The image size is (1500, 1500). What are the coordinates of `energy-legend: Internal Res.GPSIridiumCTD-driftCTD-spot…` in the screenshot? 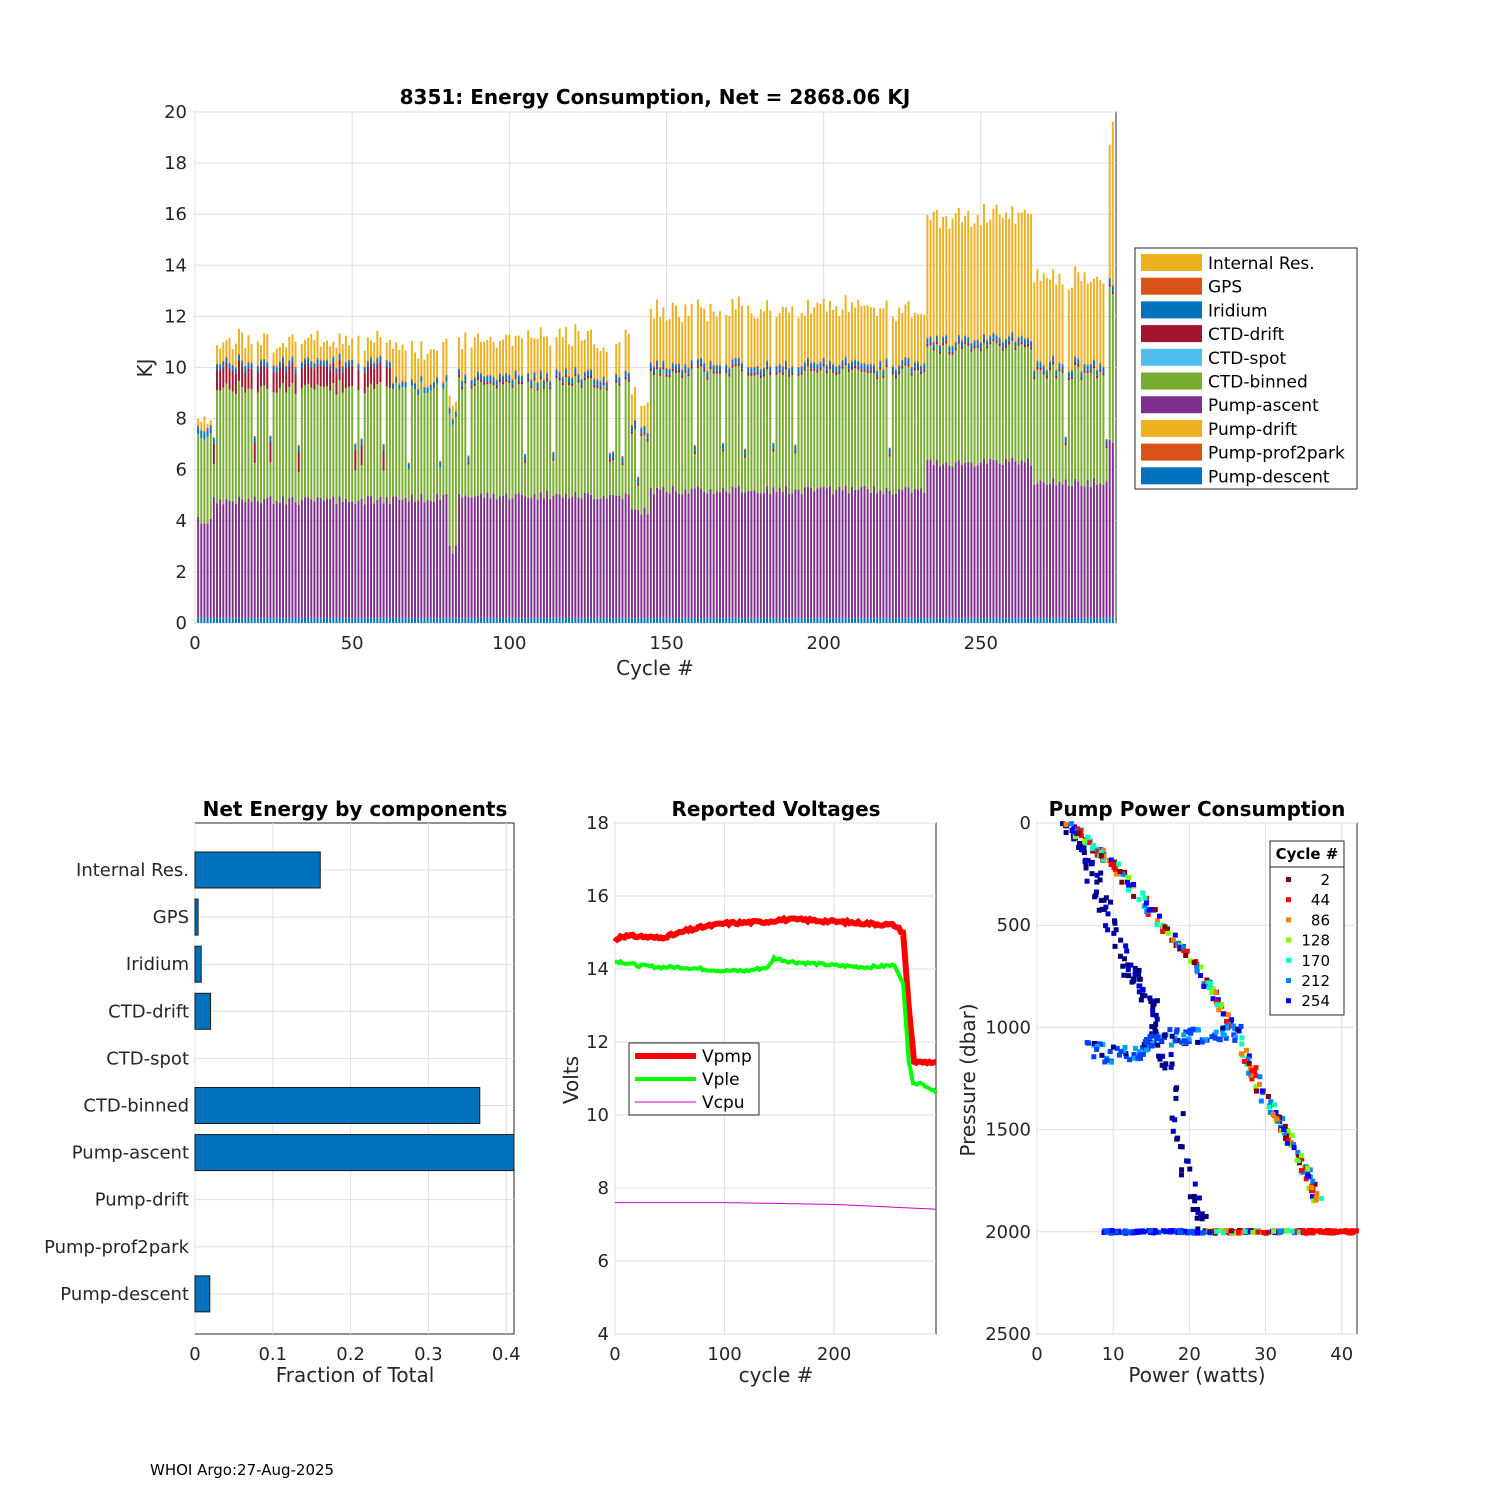 It's located at (1246, 368).